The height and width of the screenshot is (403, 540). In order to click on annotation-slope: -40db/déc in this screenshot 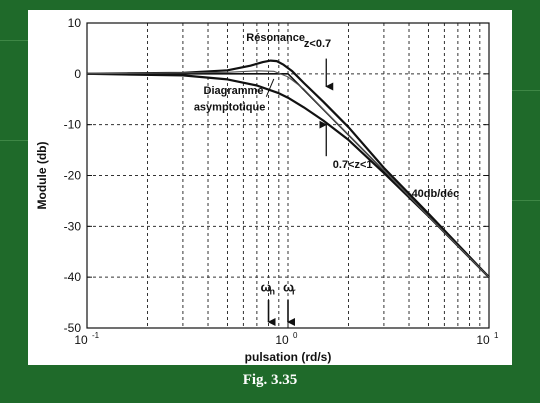, I will do `click(433, 194)`.